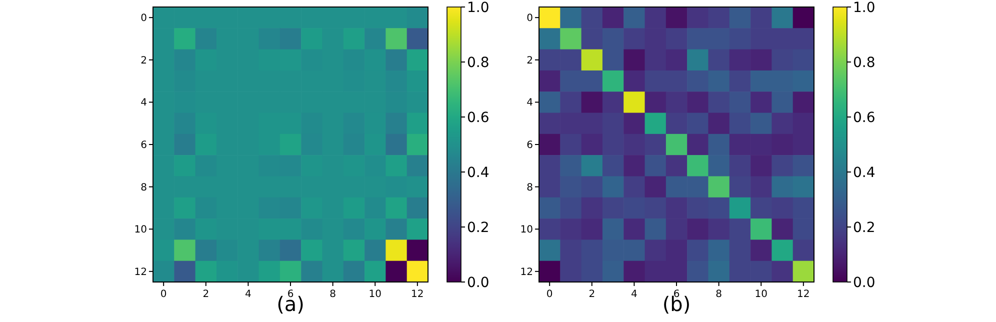  Describe the element at coordinates (290, 294) in the screenshot. I see `x-tick-label: 6` at that location.